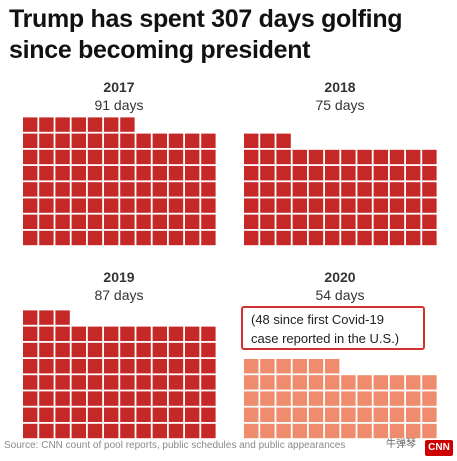 The width and height of the screenshot is (457, 461). I want to click on panel-2017-year: 2017, so click(119, 87).